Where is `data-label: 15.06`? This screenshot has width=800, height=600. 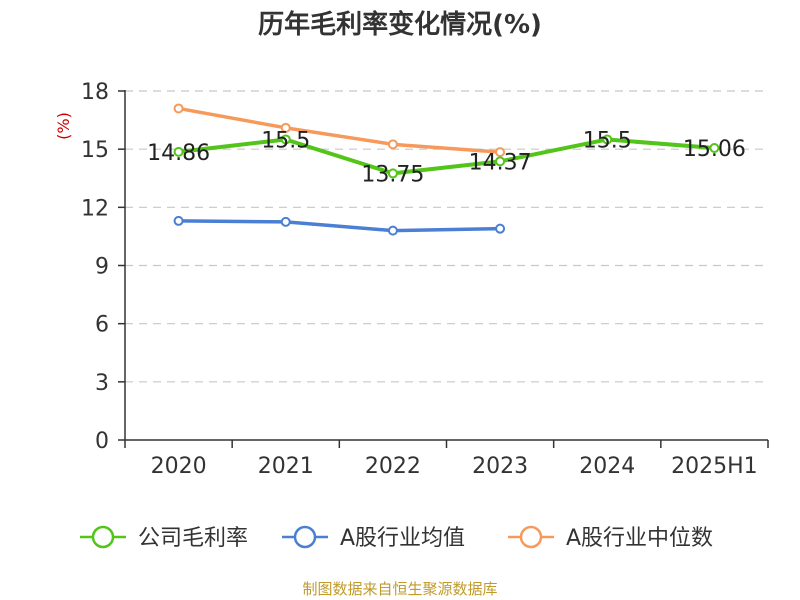 data-label: 15.06 is located at coordinates (714, 149).